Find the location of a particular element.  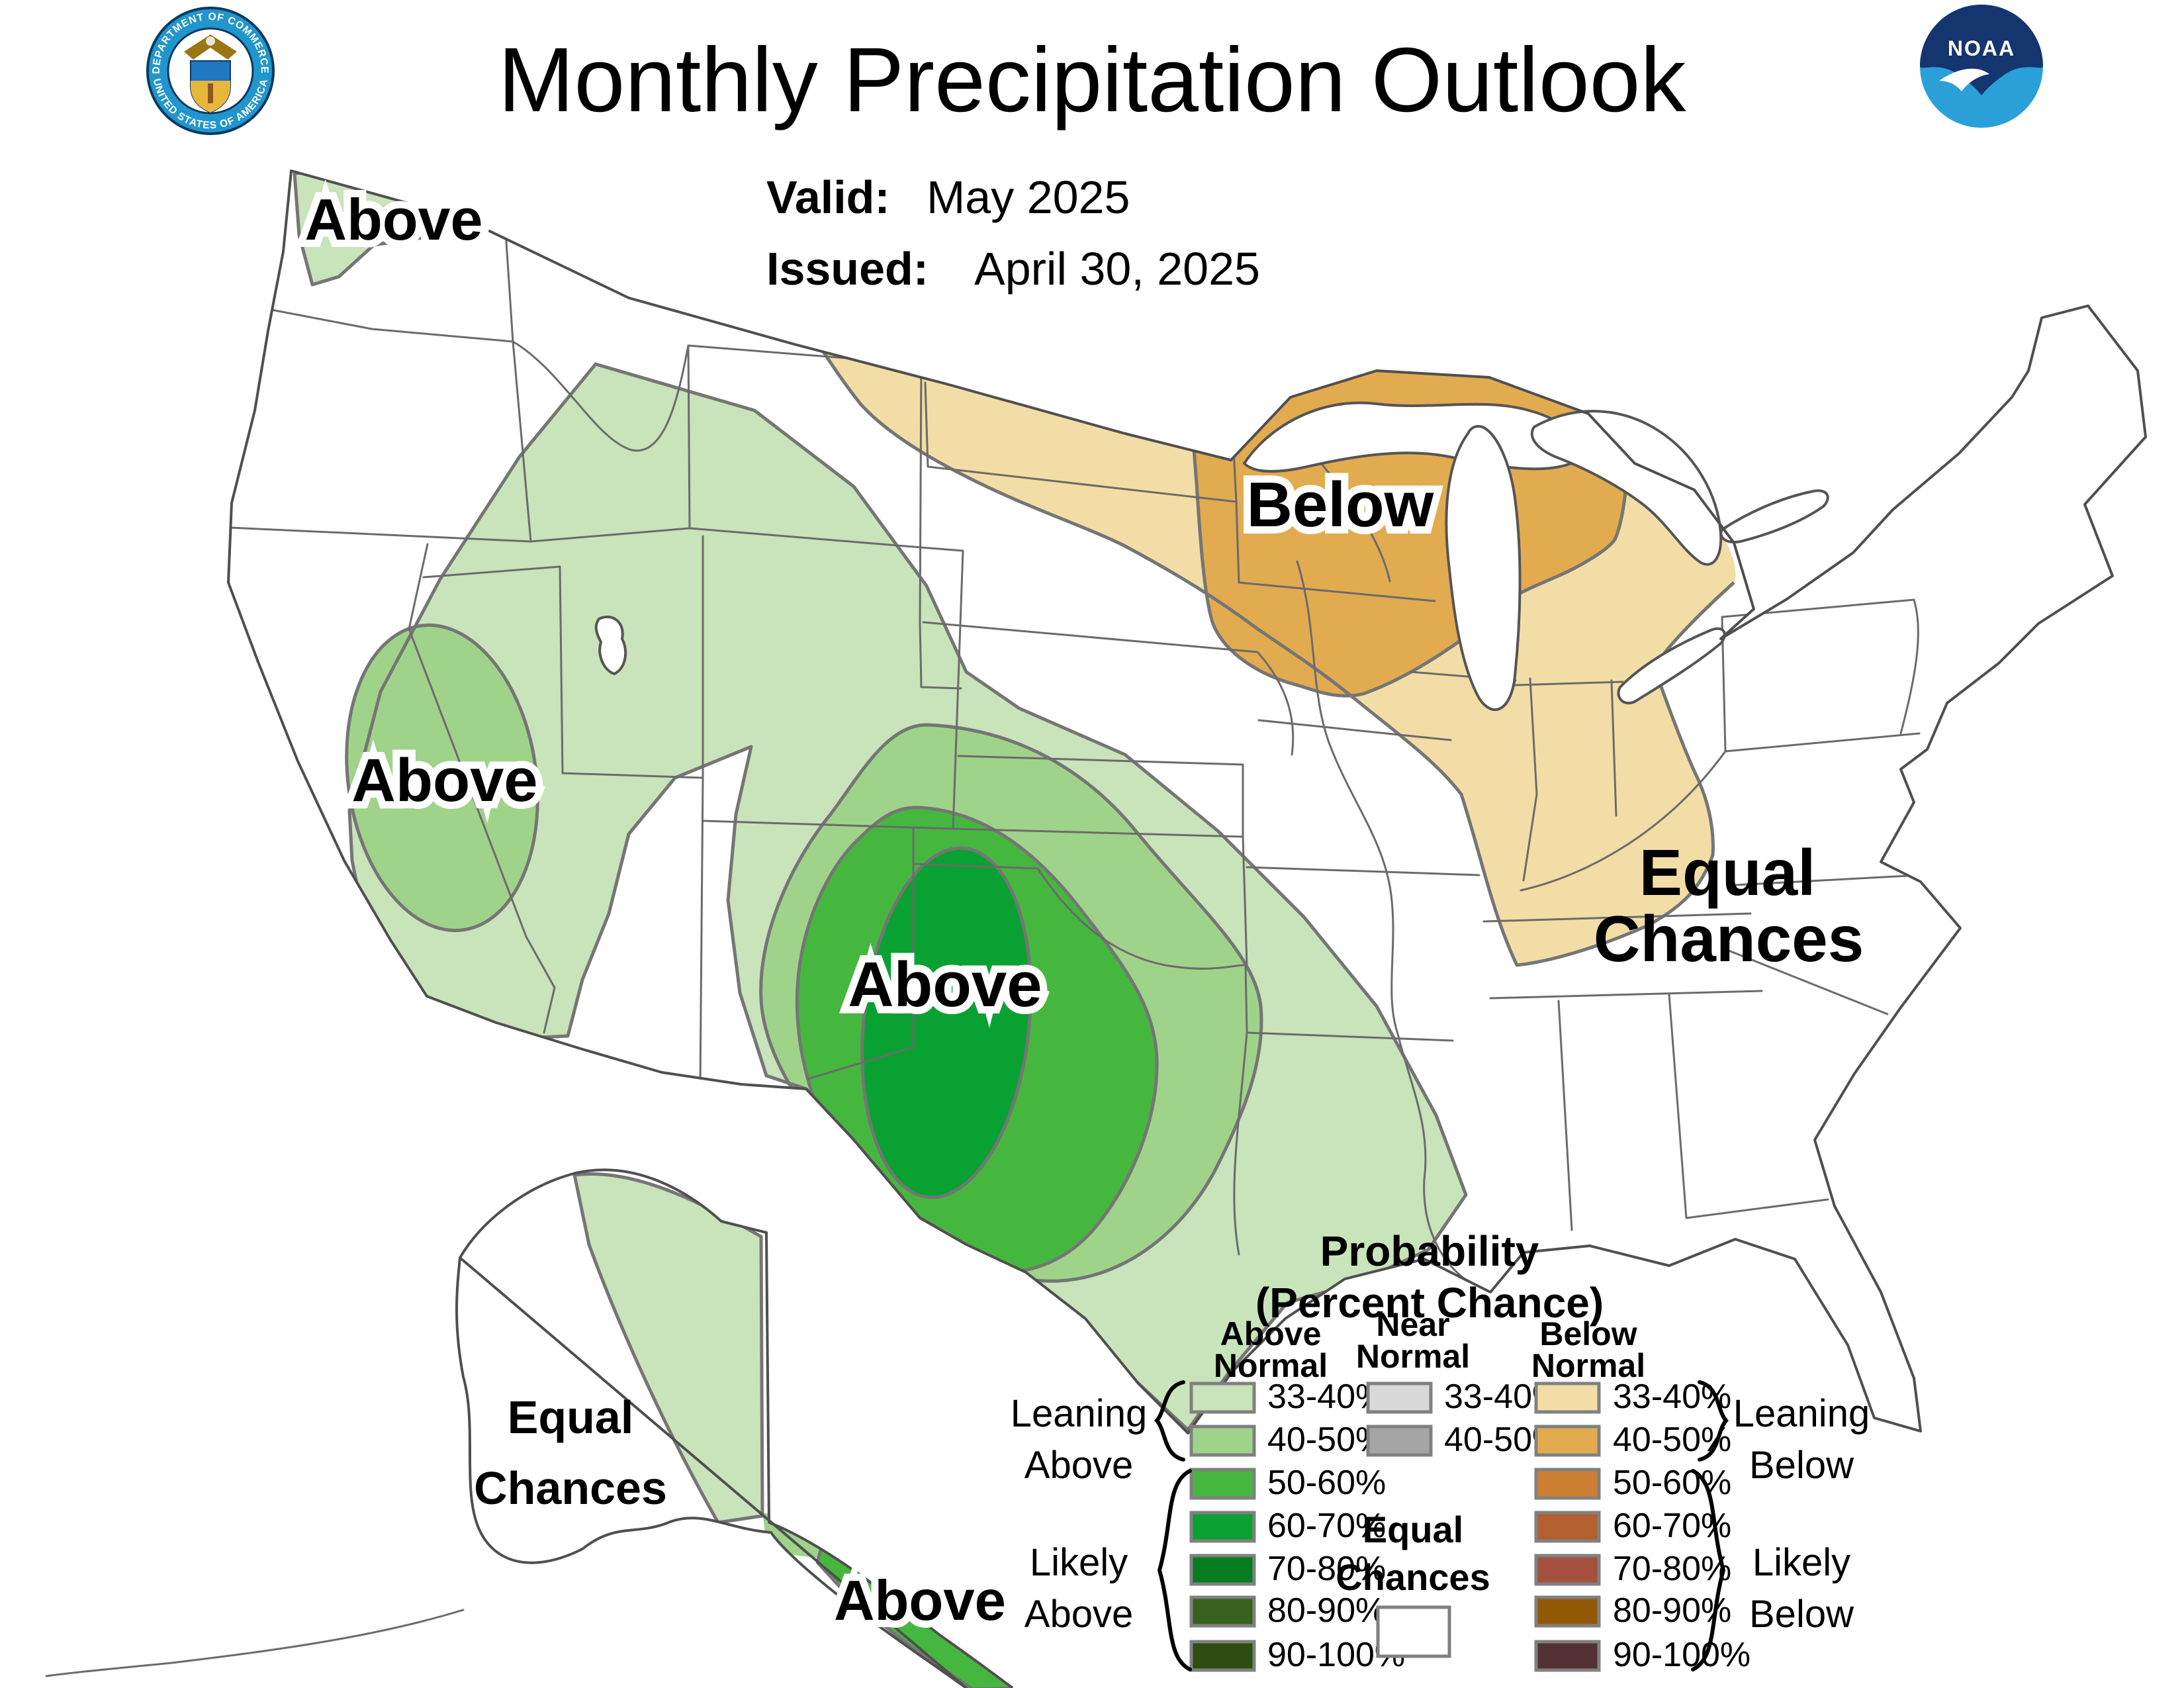

issued-label: Issued: is located at coordinates (847, 269).